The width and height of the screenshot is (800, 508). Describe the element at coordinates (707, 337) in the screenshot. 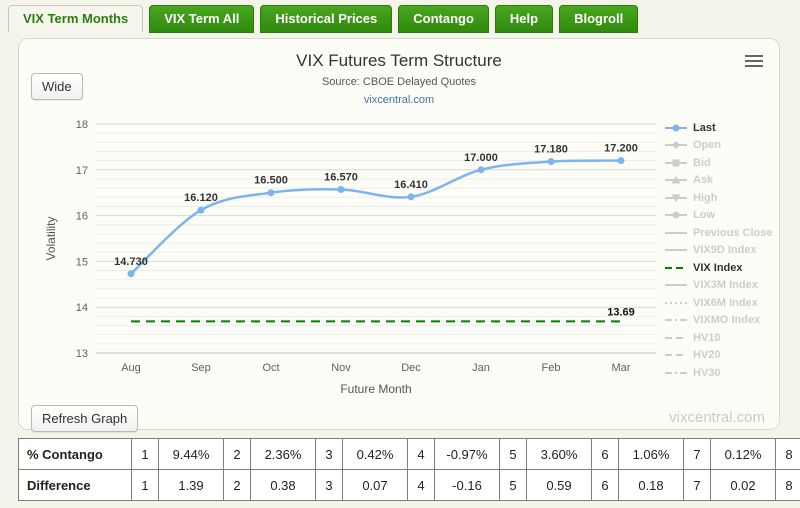

I see `legend-label-hv10: HV10` at that location.